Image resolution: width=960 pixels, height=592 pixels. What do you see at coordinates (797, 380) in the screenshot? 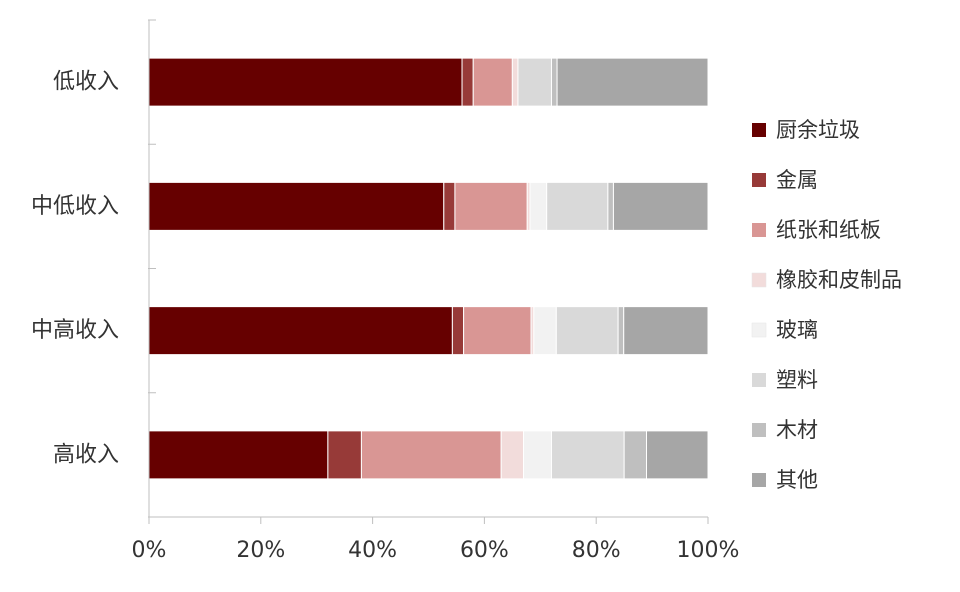
I see `legend-label: 塑料` at bounding box center [797, 380].